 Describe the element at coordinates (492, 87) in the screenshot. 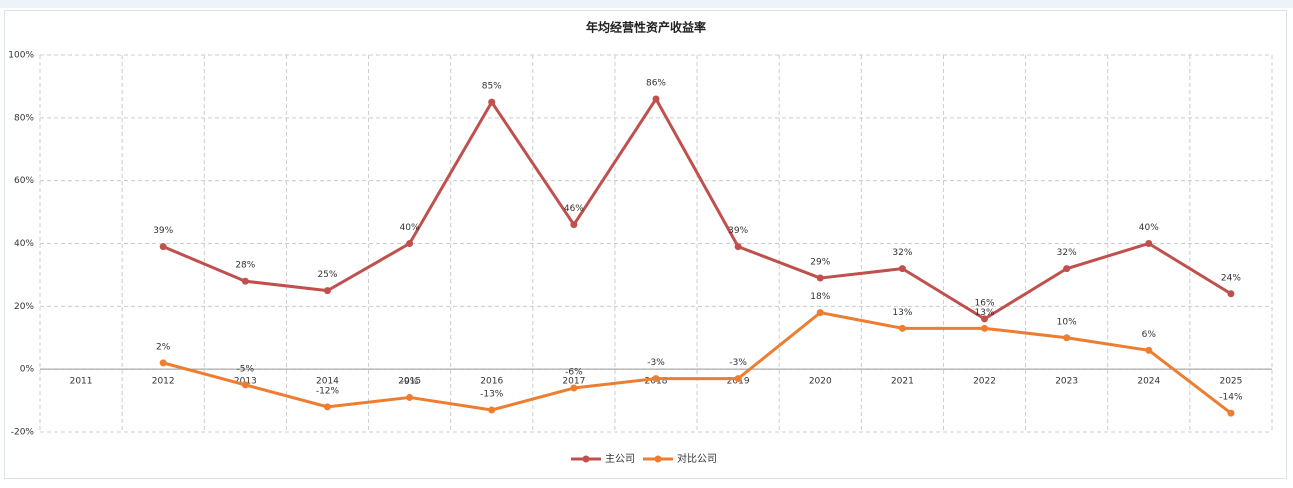

I see `data-label: 85%` at that location.